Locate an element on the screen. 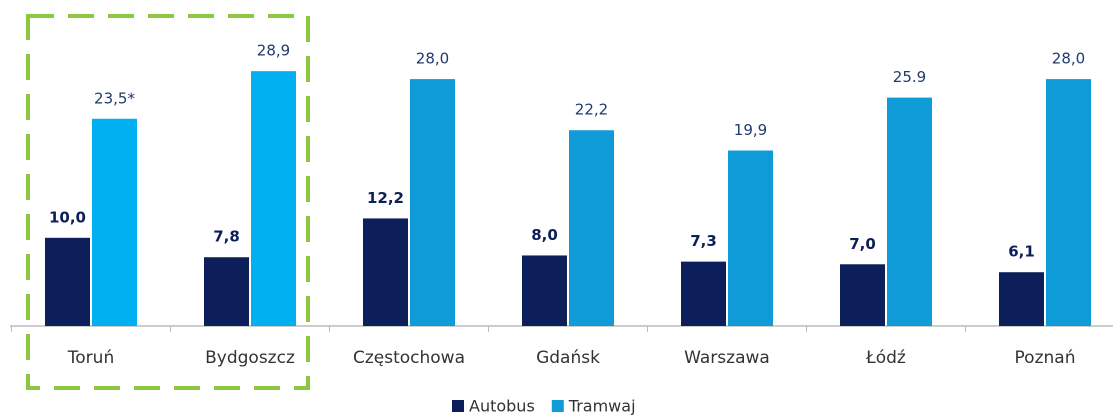 This screenshot has width=1113, height=416. x-tick-label: Bydgoszcz is located at coordinates (250, 358).